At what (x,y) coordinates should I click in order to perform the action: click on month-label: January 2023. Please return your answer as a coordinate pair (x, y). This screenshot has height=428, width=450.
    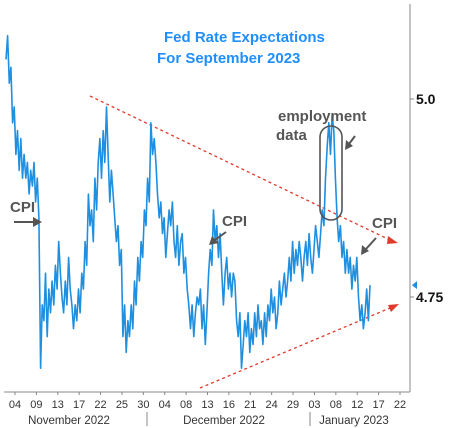
    Looking at the image, I should click on (354, 421).